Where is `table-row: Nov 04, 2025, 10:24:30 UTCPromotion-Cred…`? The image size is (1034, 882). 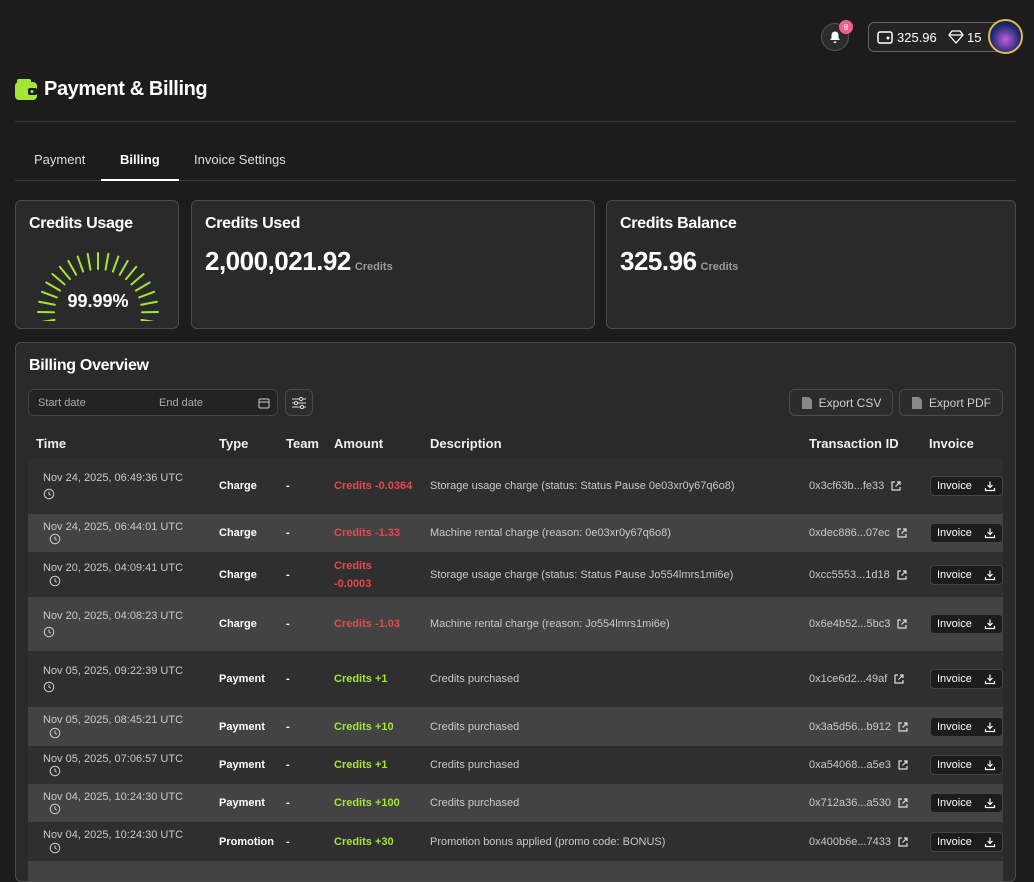
table-row: Nov 04, 2025, 10:24:30 UTCPromotion-Cred… is located at coordinates (515, 841).